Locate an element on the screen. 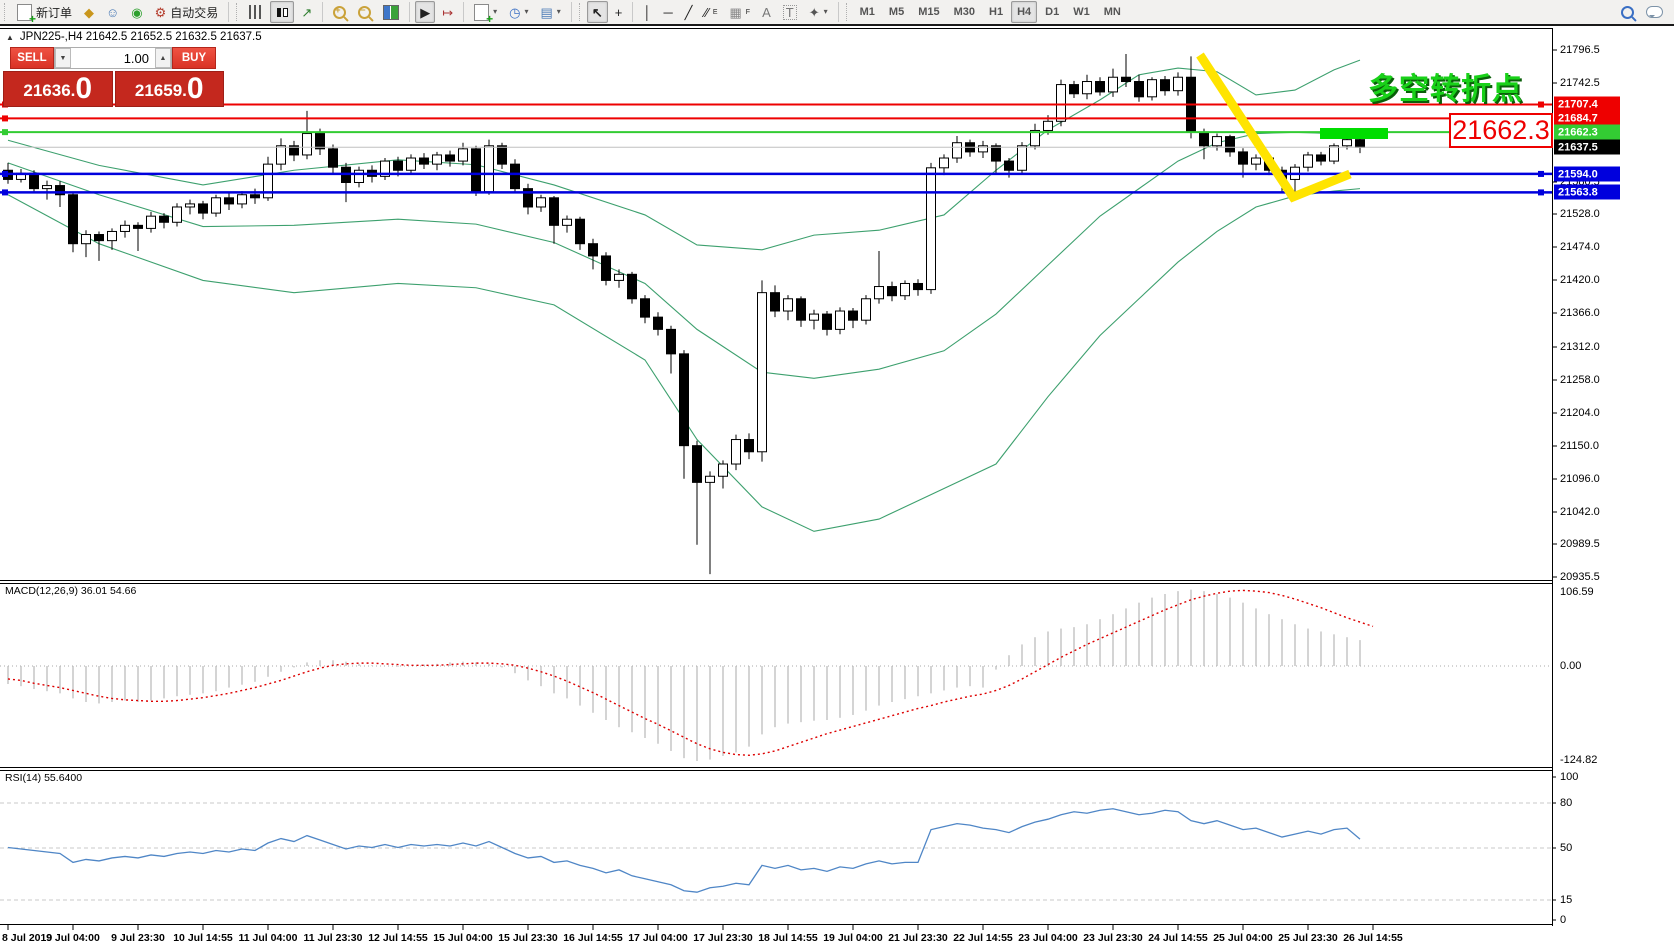 The height and width of the screenshot is (950, 1674). volume-decrease-button: ▼ is located at coordinates (63, 58).